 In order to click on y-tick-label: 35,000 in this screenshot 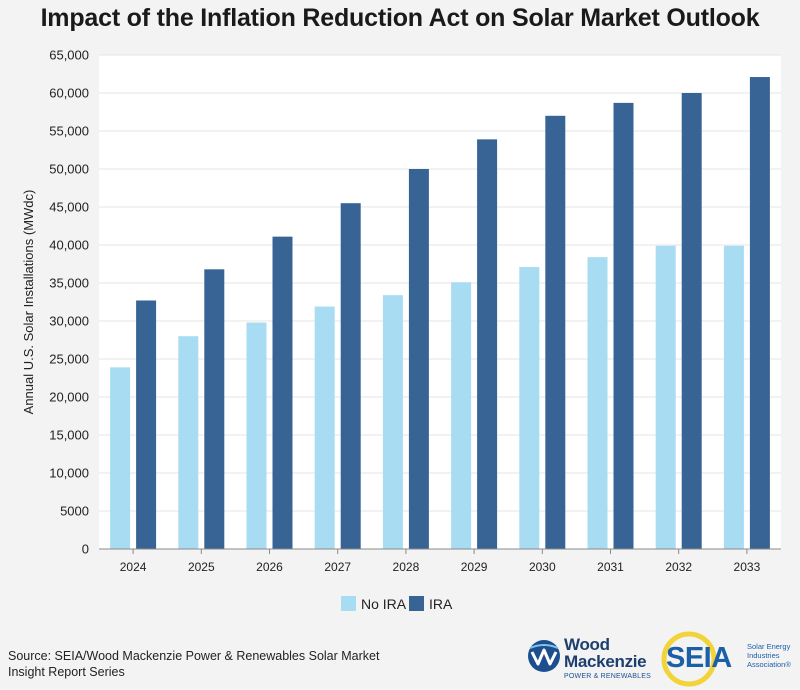, I will do `click(69, 283)`.